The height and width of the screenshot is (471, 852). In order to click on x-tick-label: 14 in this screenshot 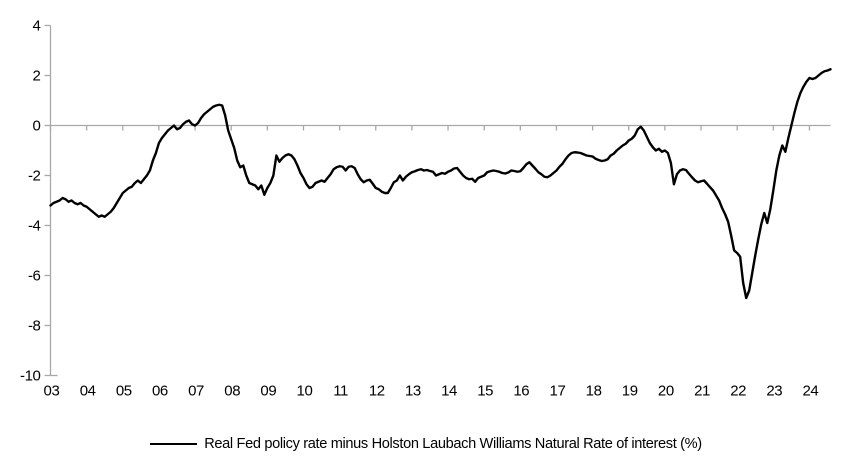, I will do `click(449, 391)`.